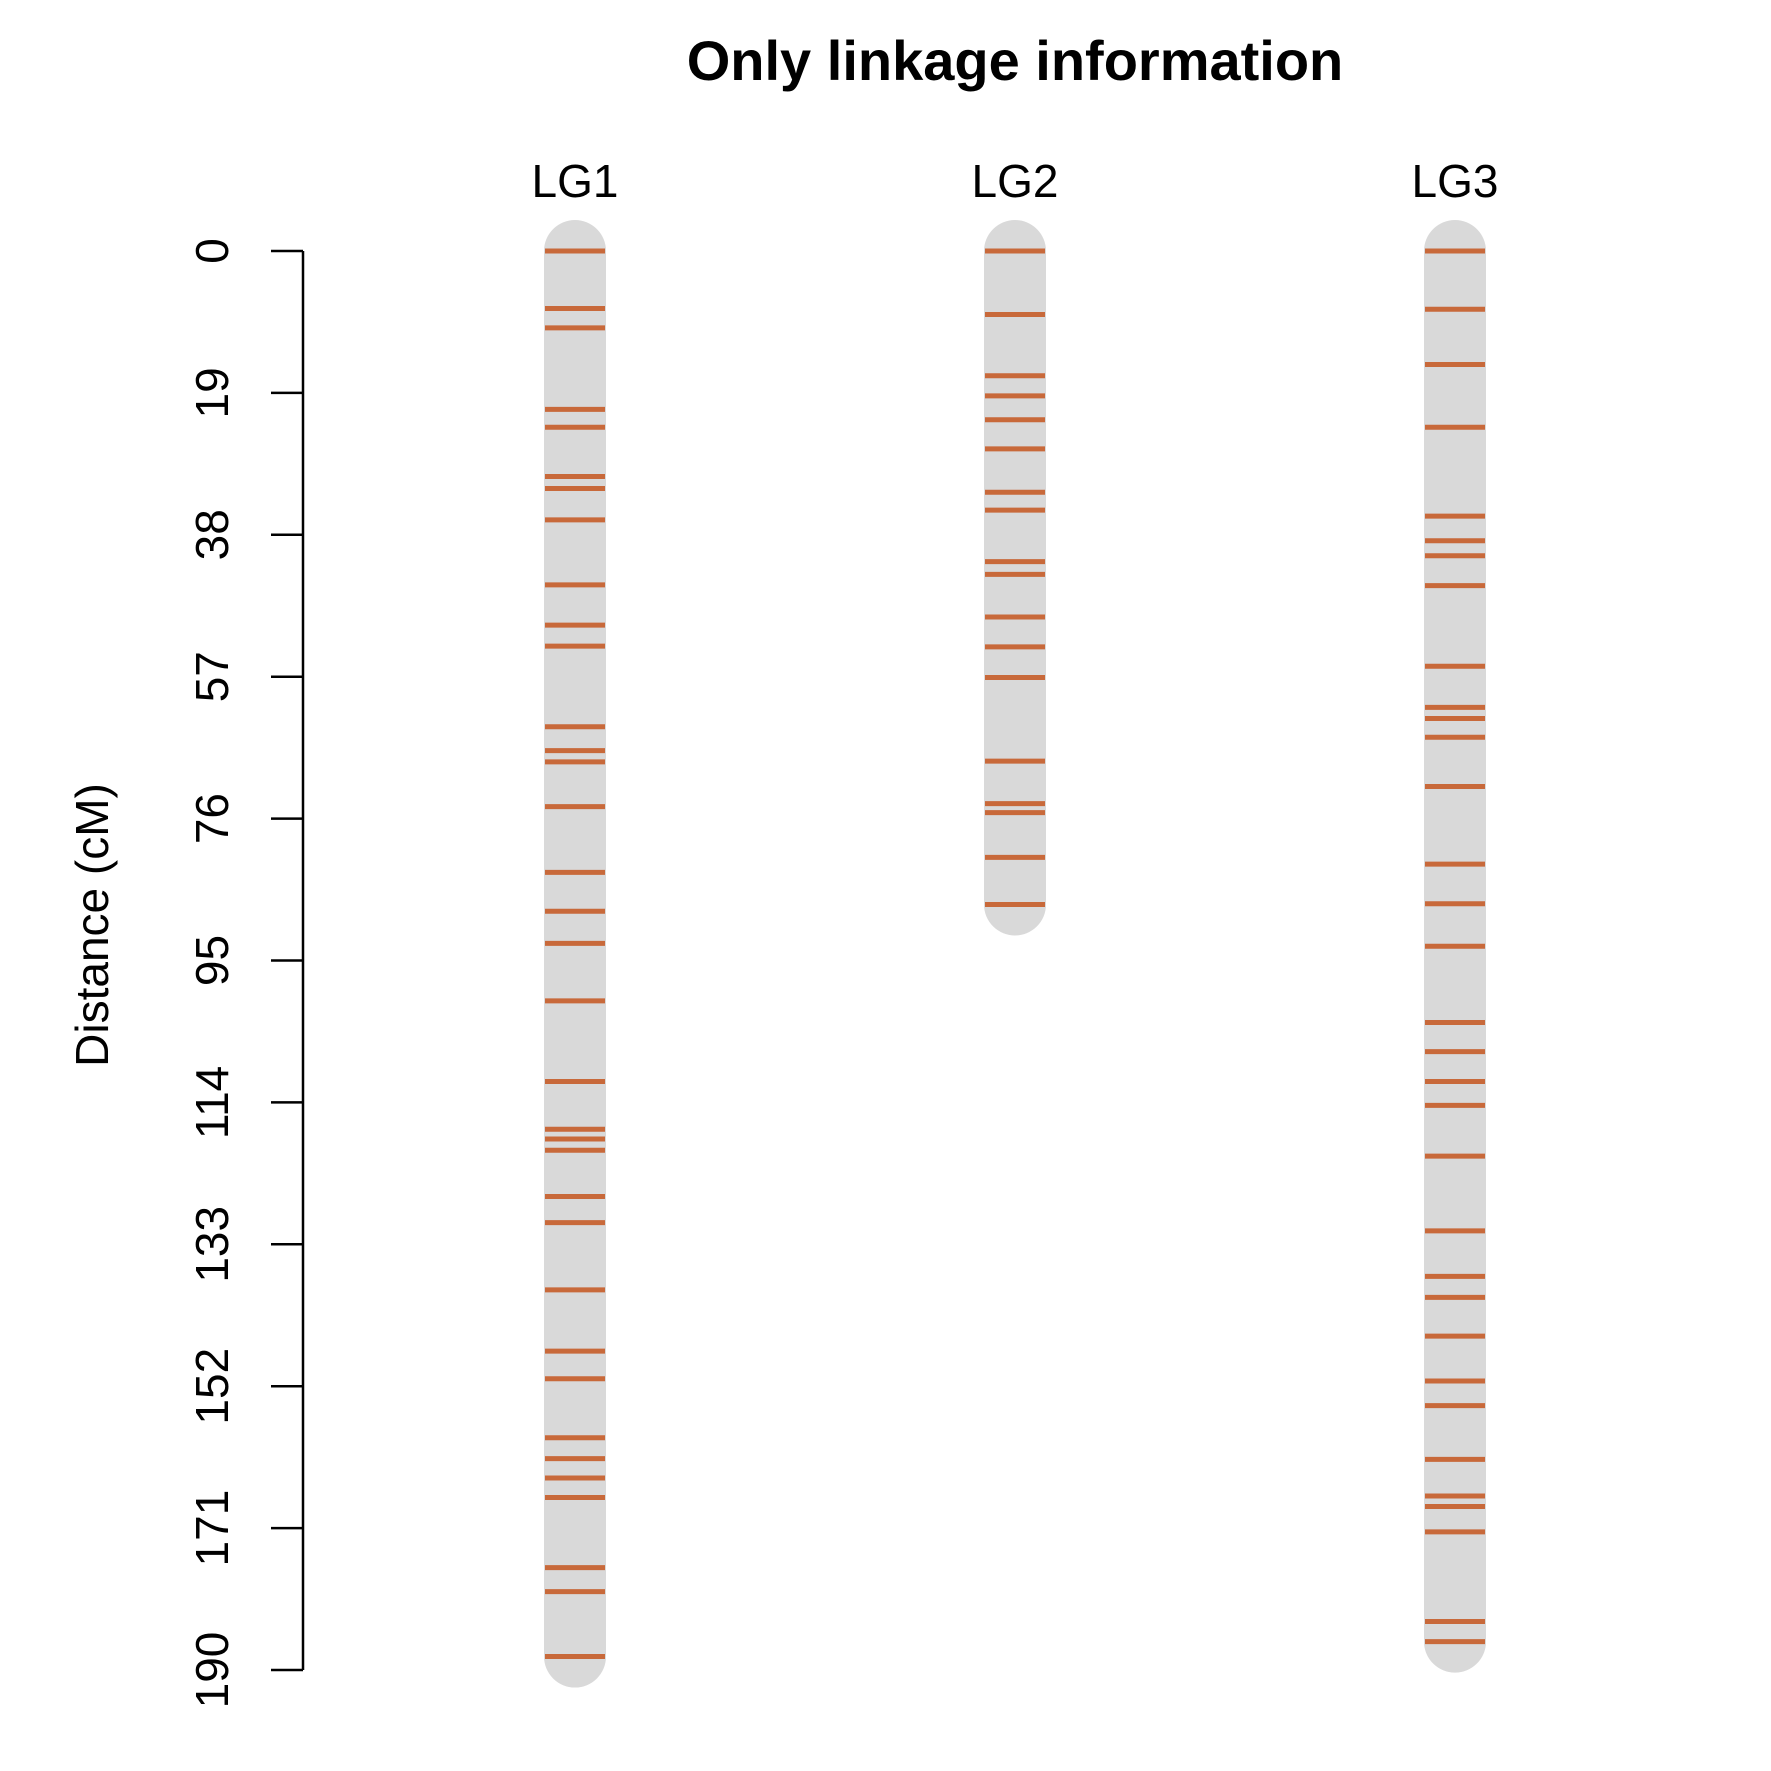  I want to click on chart-title: Only linkage information, so click(1015, 60).